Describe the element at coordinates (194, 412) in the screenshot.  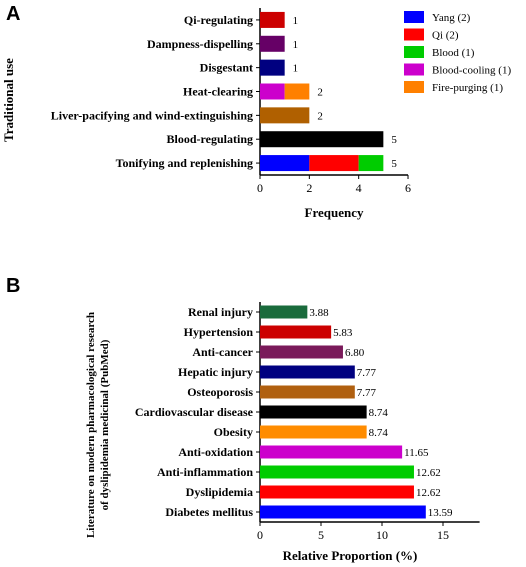
I see `category-label: Cardiovascular disease` at that location.